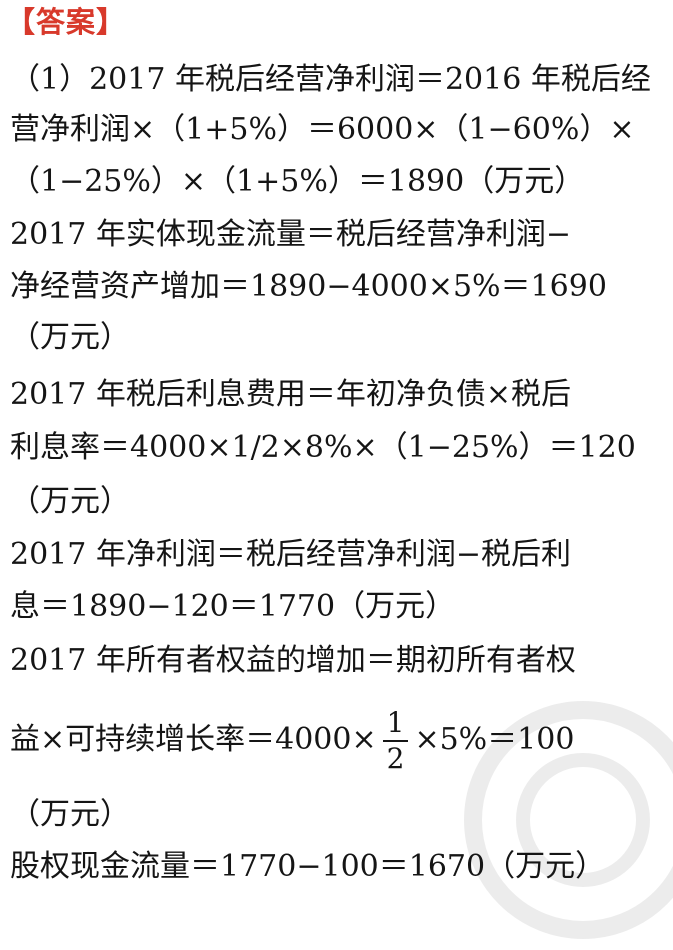 This screenshot has width=673, height=950. I want to click on fraction-line-before: 益×可持续增长率＝4000×, so click(193, 739).